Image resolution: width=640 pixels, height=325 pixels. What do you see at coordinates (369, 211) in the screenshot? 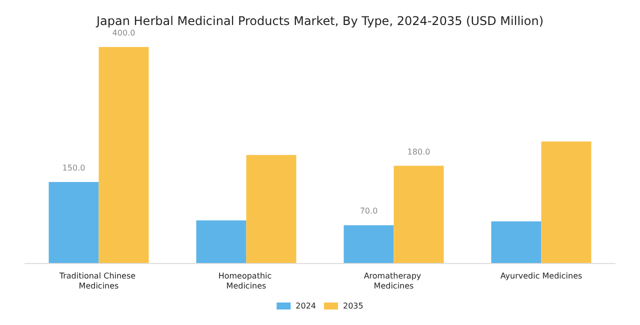
I see `data-label: 70.0` at bounding box center [369, 211].